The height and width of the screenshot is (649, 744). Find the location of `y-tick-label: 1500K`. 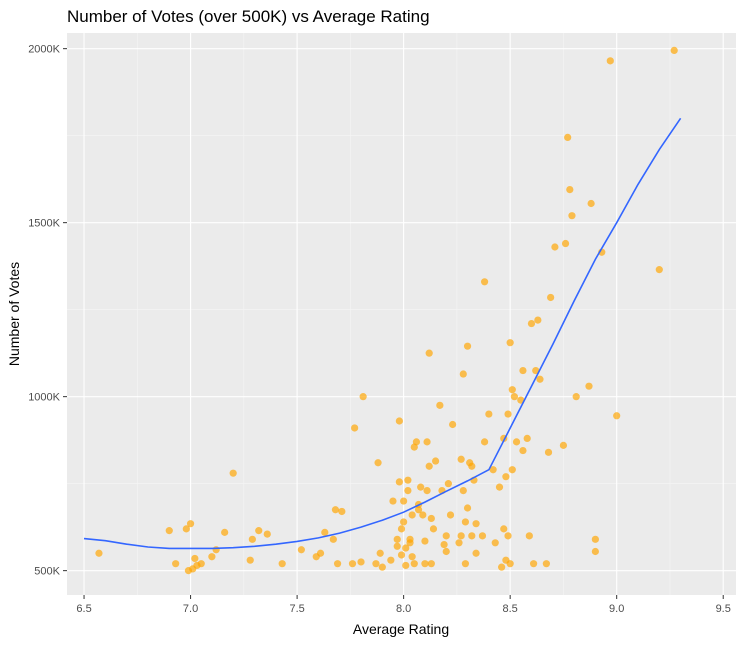

y-tick-label: 1500K is located at coordinates (44, 224).